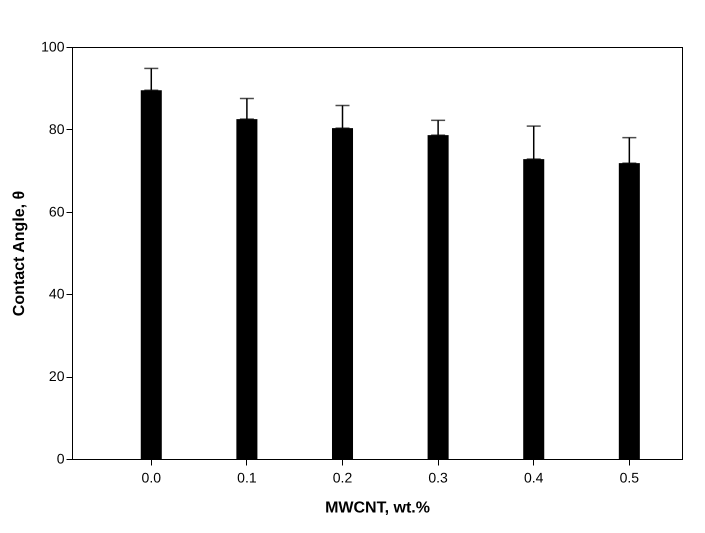 This screenshot has width=705, height=533. What do you see at coordinates (534, 478) in the screenshot?
I see `x-tick-label: 0.4` at bounding box center [534, 478].